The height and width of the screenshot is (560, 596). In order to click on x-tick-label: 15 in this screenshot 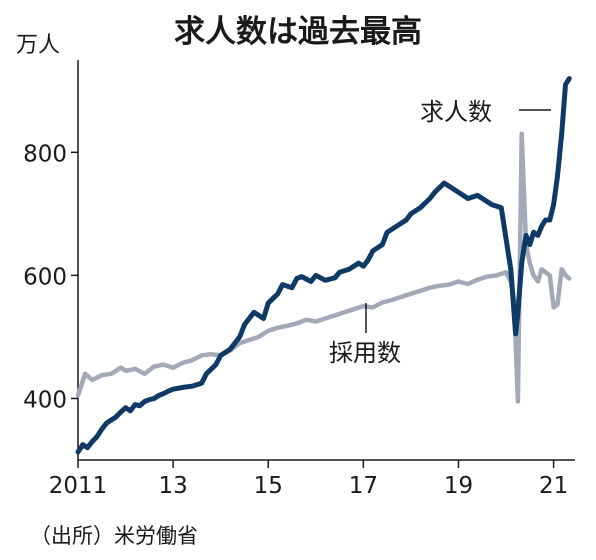, I will do `click(268, 486)`.